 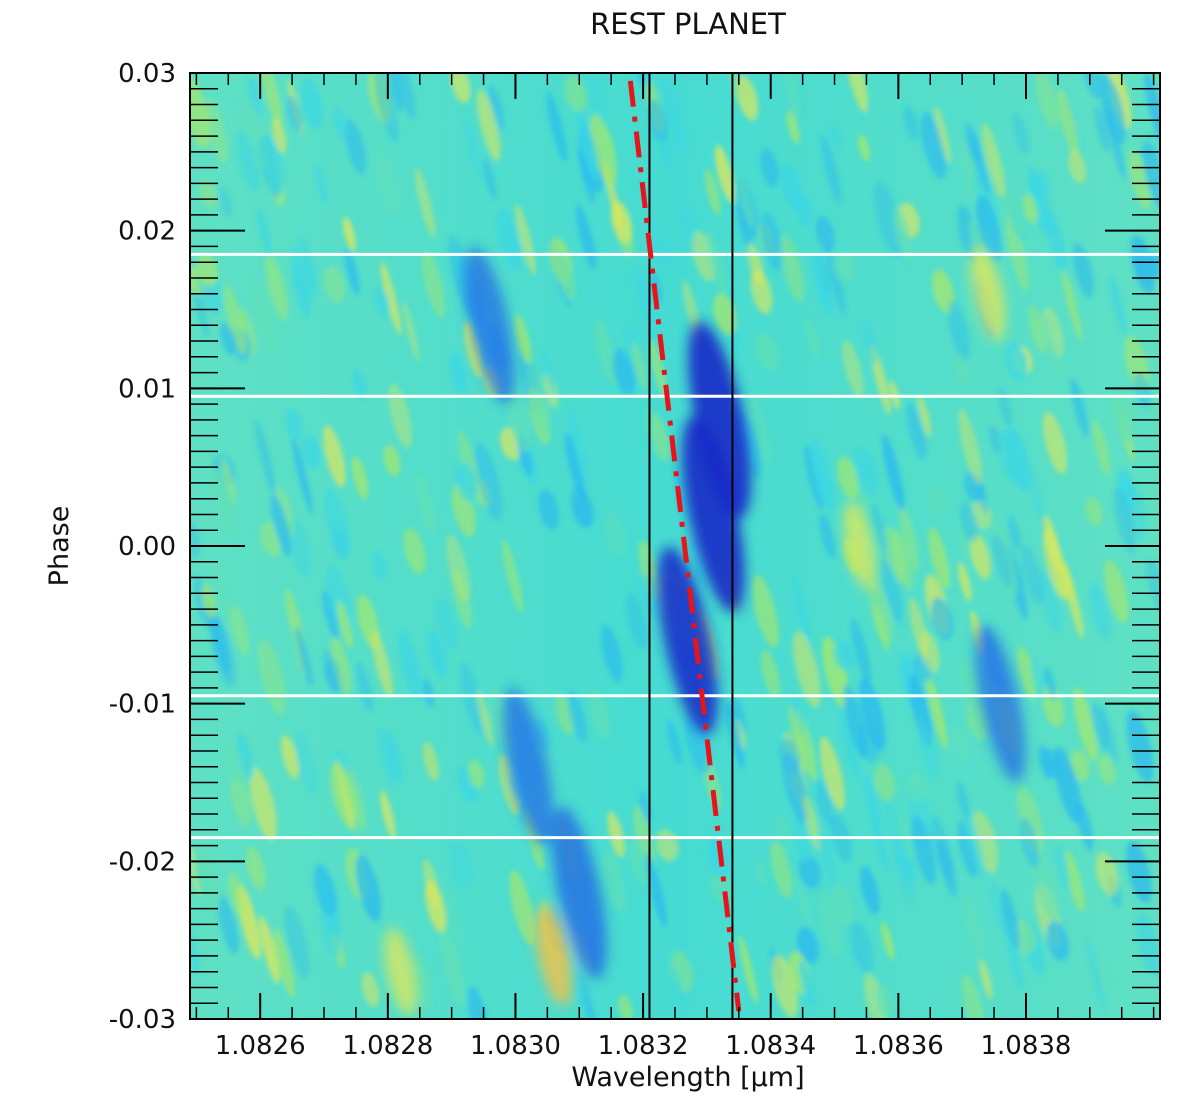 I want to click on y-tick-label: 0.03, so click(x=147, y=74).